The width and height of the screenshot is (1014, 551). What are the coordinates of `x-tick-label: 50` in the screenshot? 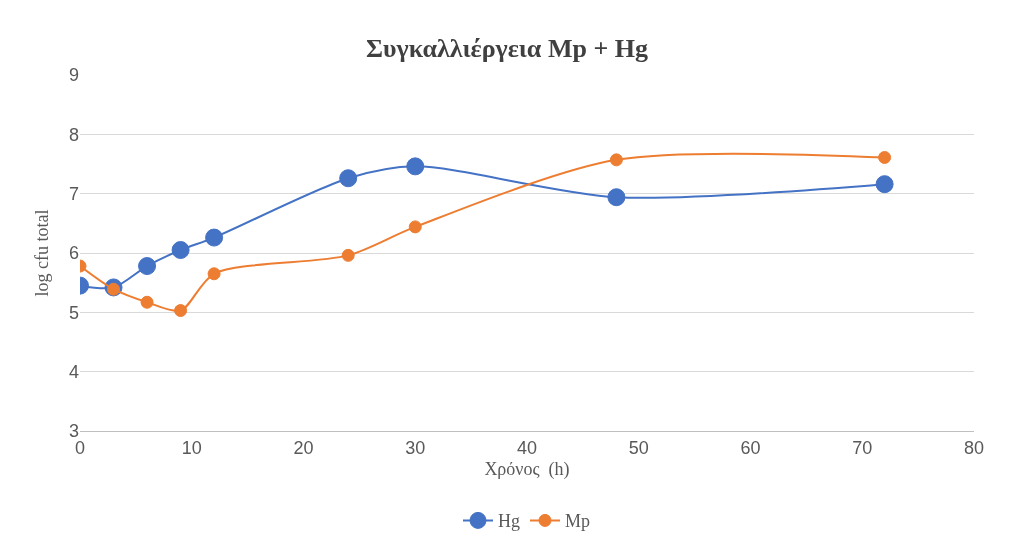 It's located at (638, 447).